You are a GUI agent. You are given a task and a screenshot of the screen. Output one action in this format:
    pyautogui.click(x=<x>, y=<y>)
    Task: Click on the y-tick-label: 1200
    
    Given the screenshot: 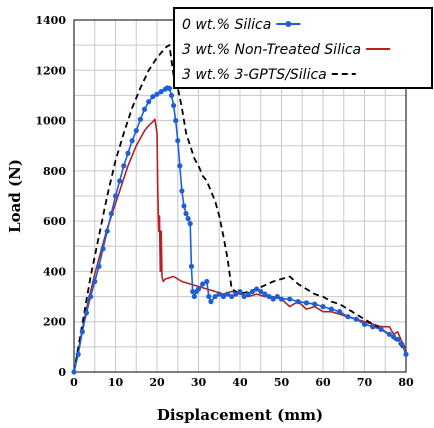 What is the action you would take?
    pyautogui.click(x=50, y=70)
    